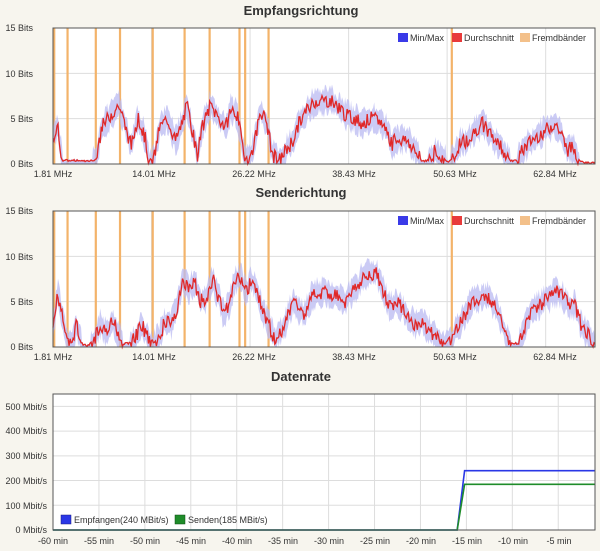 The image size is (600, 551). Describe the element at coordinates (26, 481) in the screenshot. I see `y-tick-label: 200 Mbit/s` at that location.